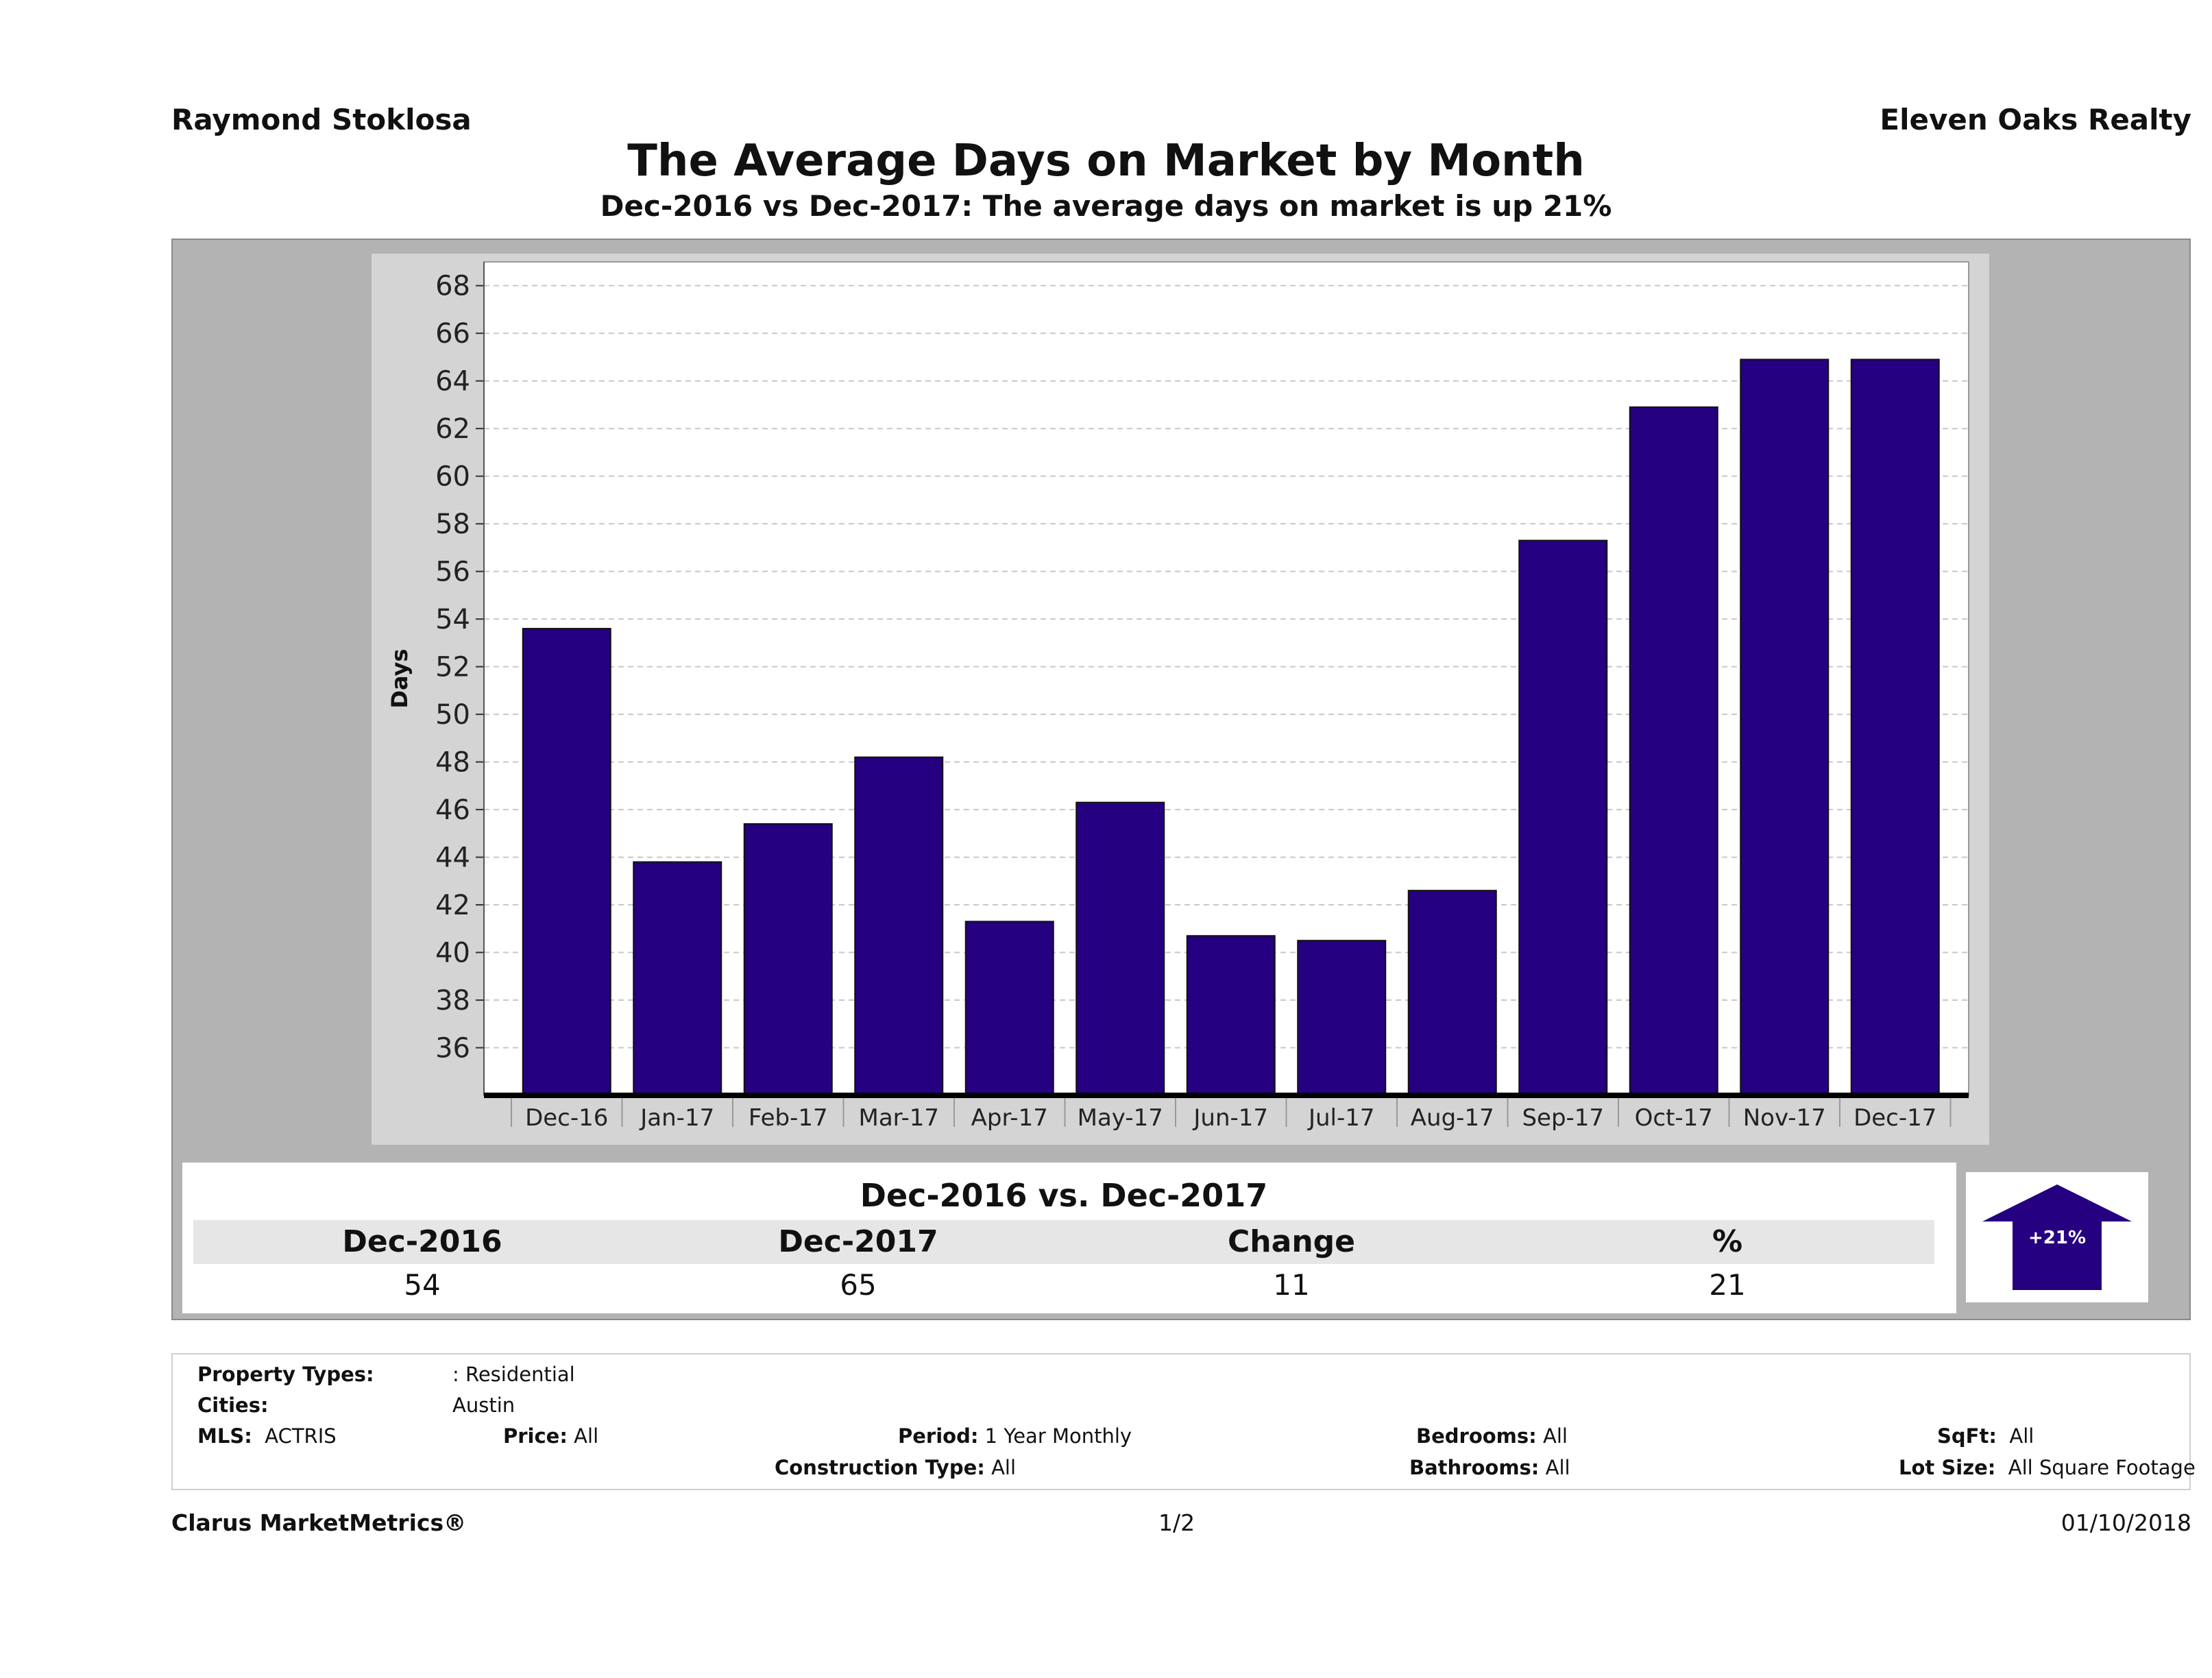 Image resolution: width=2212 pixels, height=1678 pixels. Describe the element at coordinates (452, 286) in the screenshot. I see `y-tick-label: 68` at that location.